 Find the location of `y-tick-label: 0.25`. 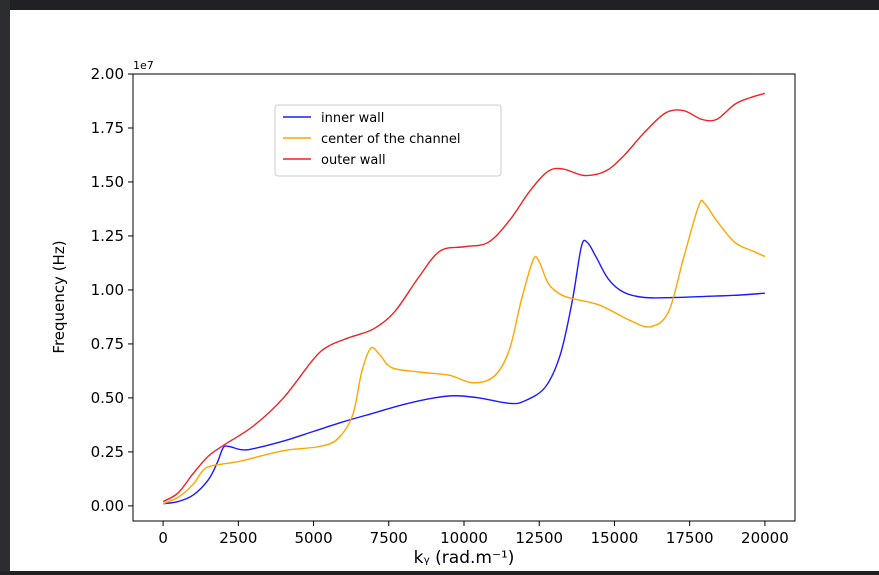

y-tick-label: 0.25 is located at coordinates (107, 452).